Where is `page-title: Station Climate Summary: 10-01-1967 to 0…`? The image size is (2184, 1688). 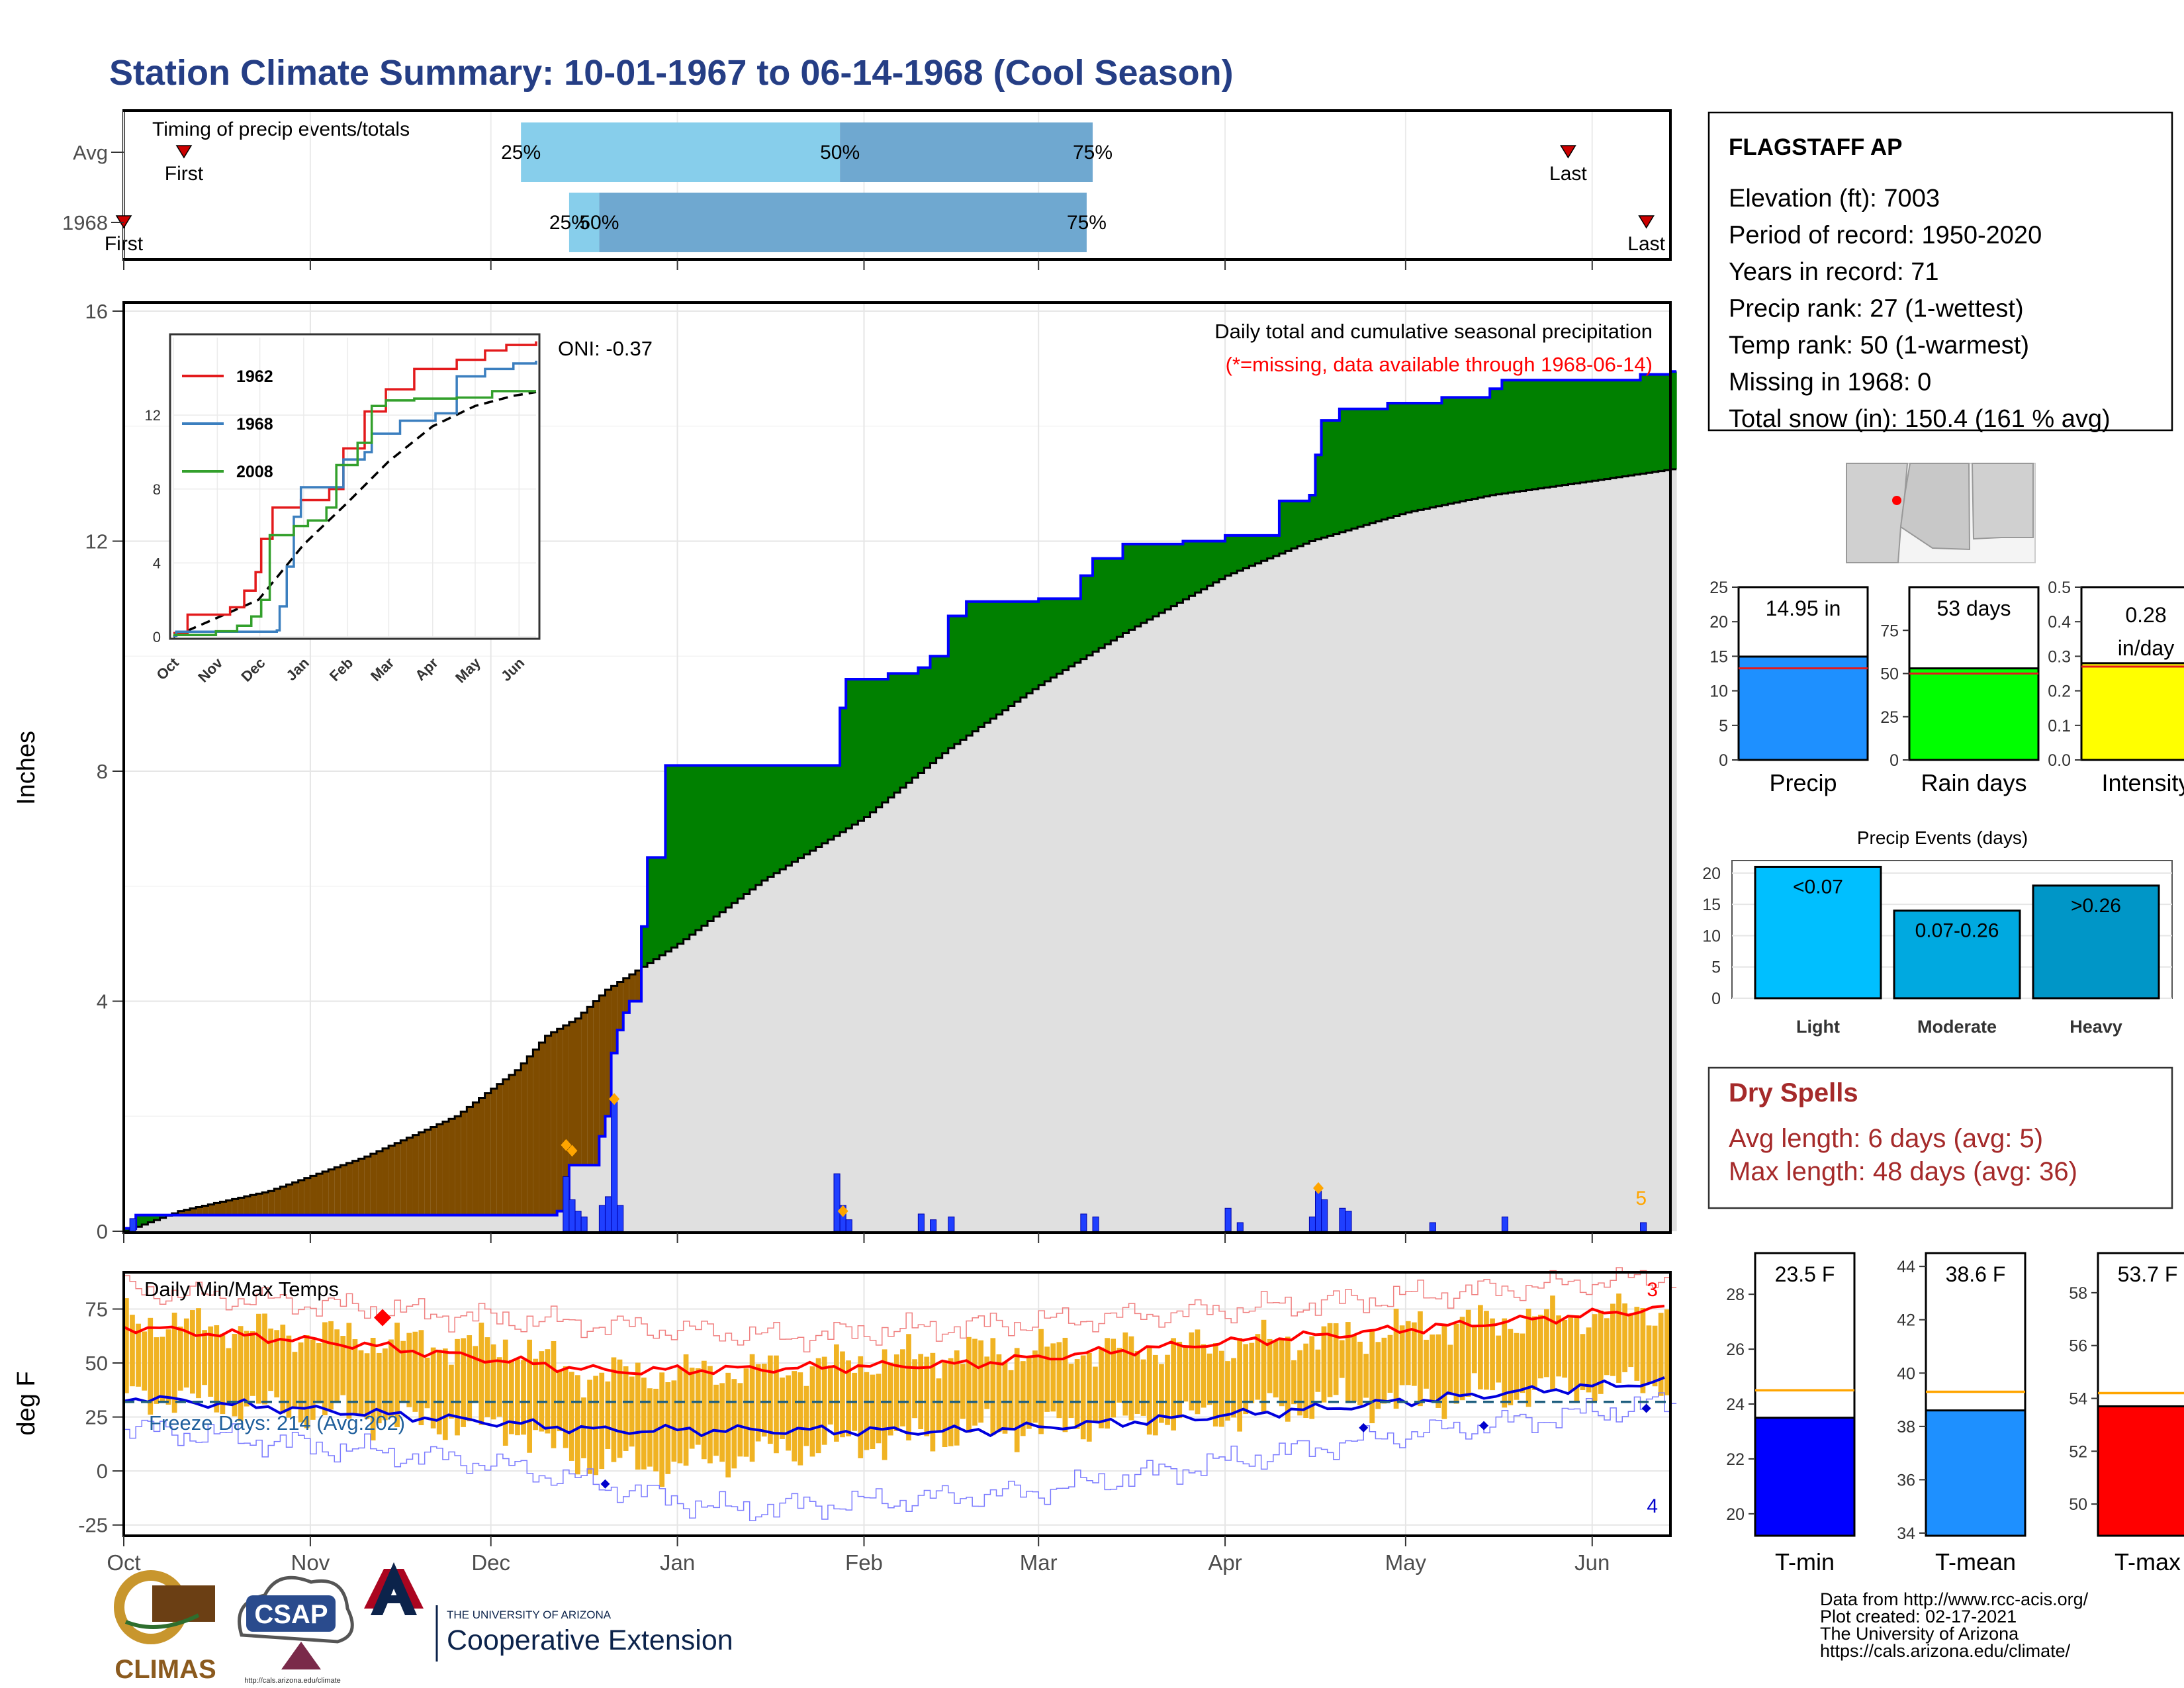
page-title: Station Climate Summary: 10-01-1967 to 0… is located at coordinates (671, 73).